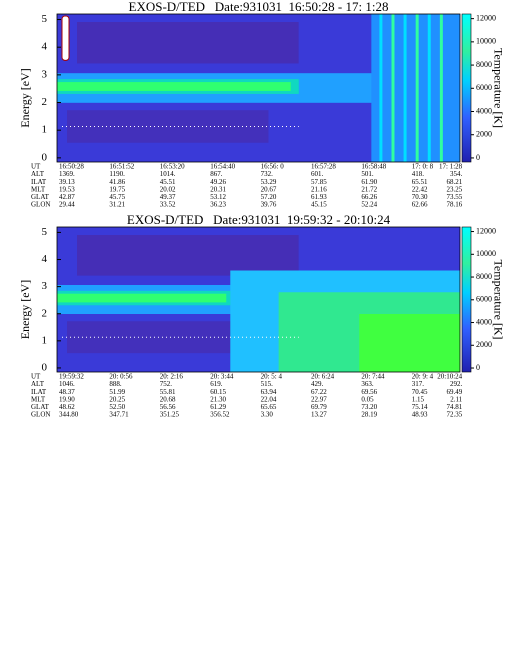 Image resolution: width=505 pixels, height=649 pixels. What do you see at coordinates (317, 384) in the screenshot?
I see `table-cell: 429.` at bounding box center [317, 384].